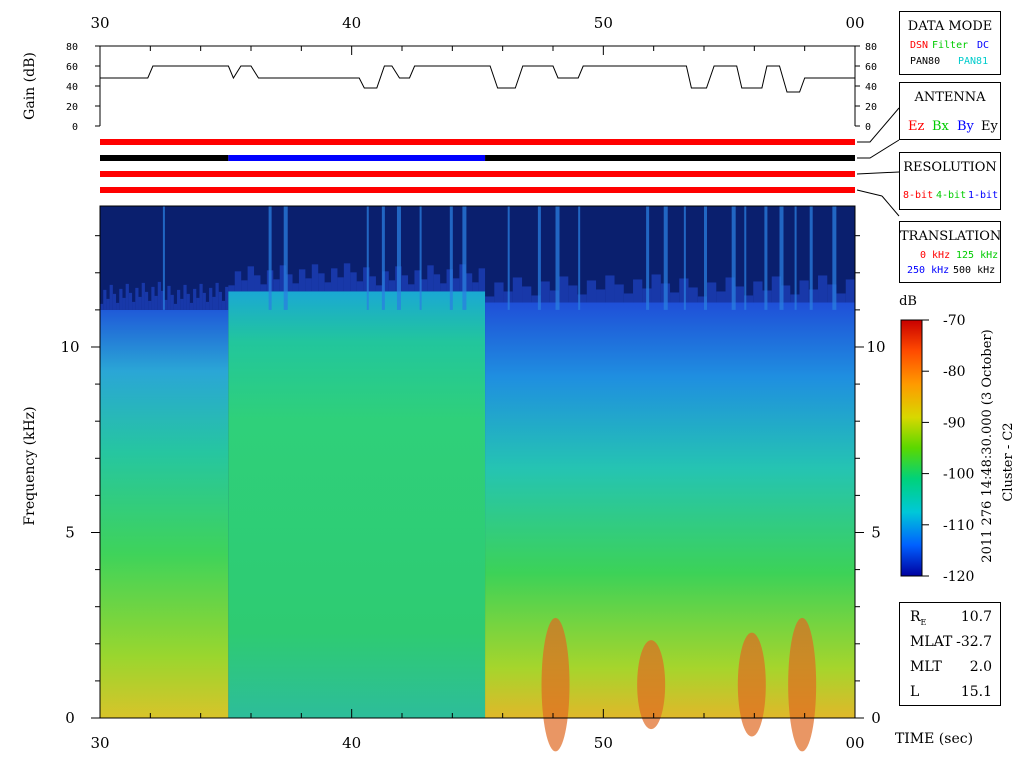  What do you see at coordinates (976, 692) in the screenshot?
I see `info-value-l: 15.1` at bounding box center [976, 692].